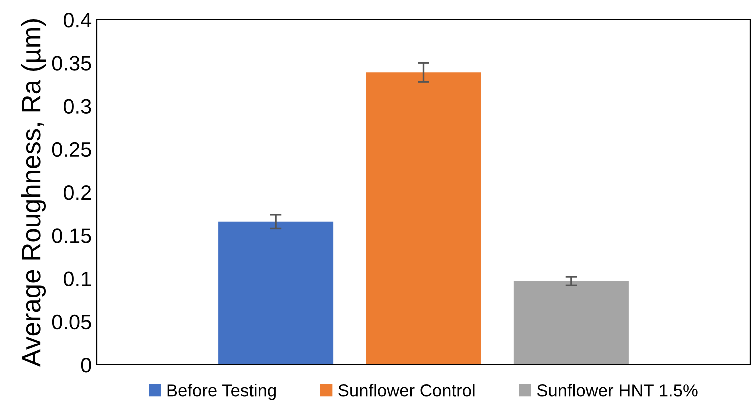 This screenshot has width=752, height=410. I want to click on y-tick-label: 0.05, so click(72, 322).